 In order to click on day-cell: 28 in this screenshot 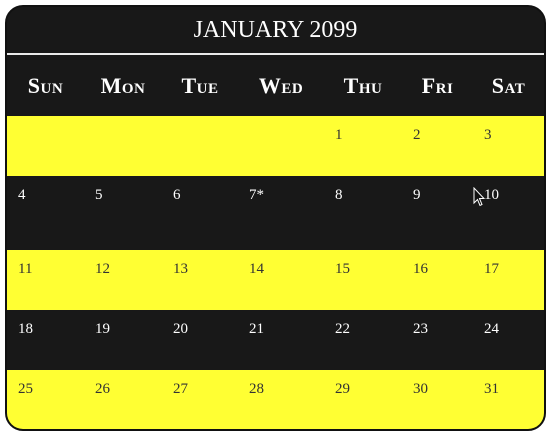, I will do `click(256, 389)`.